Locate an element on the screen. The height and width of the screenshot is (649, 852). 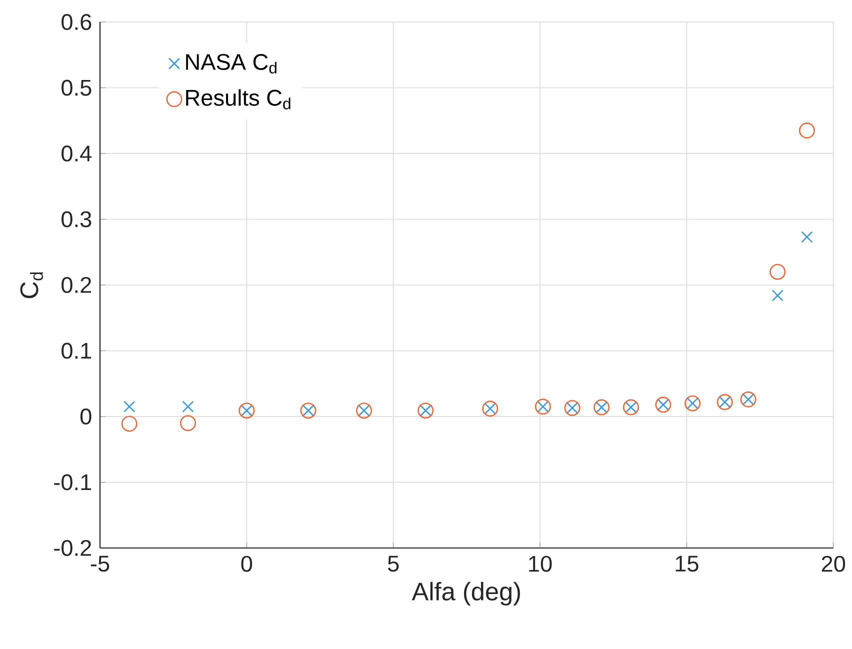
x-tick-label: 0 is located at coordinates (246, 564).